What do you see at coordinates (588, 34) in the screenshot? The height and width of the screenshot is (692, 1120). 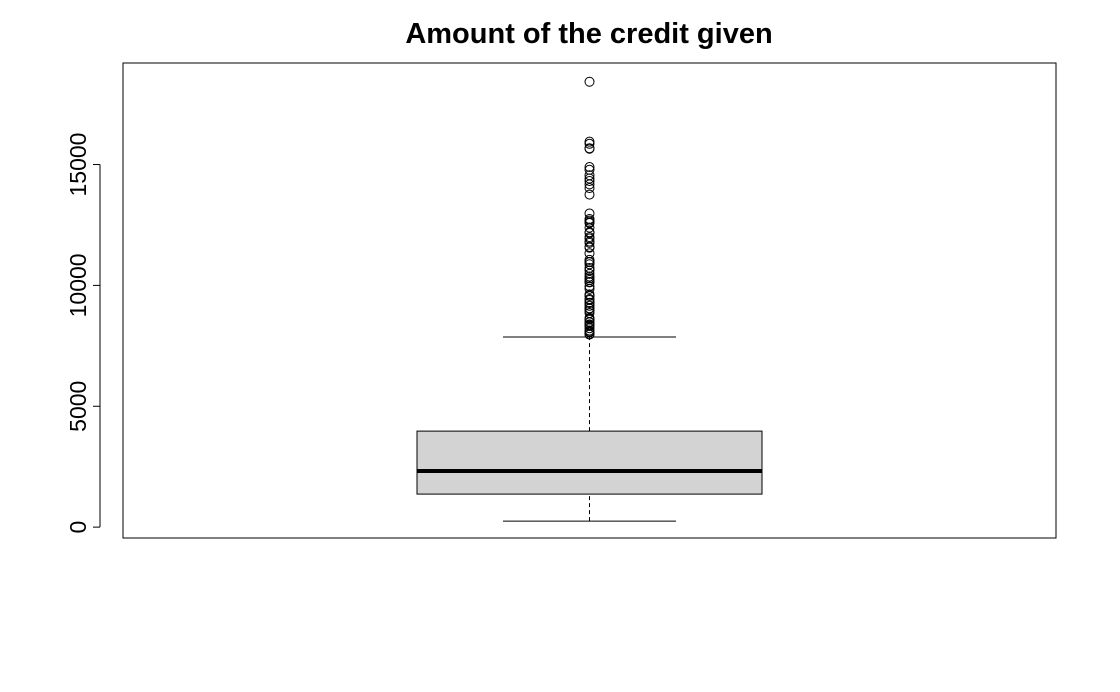 I see `chart-title: Amount of the credit given` at bounding box center [588, 34].